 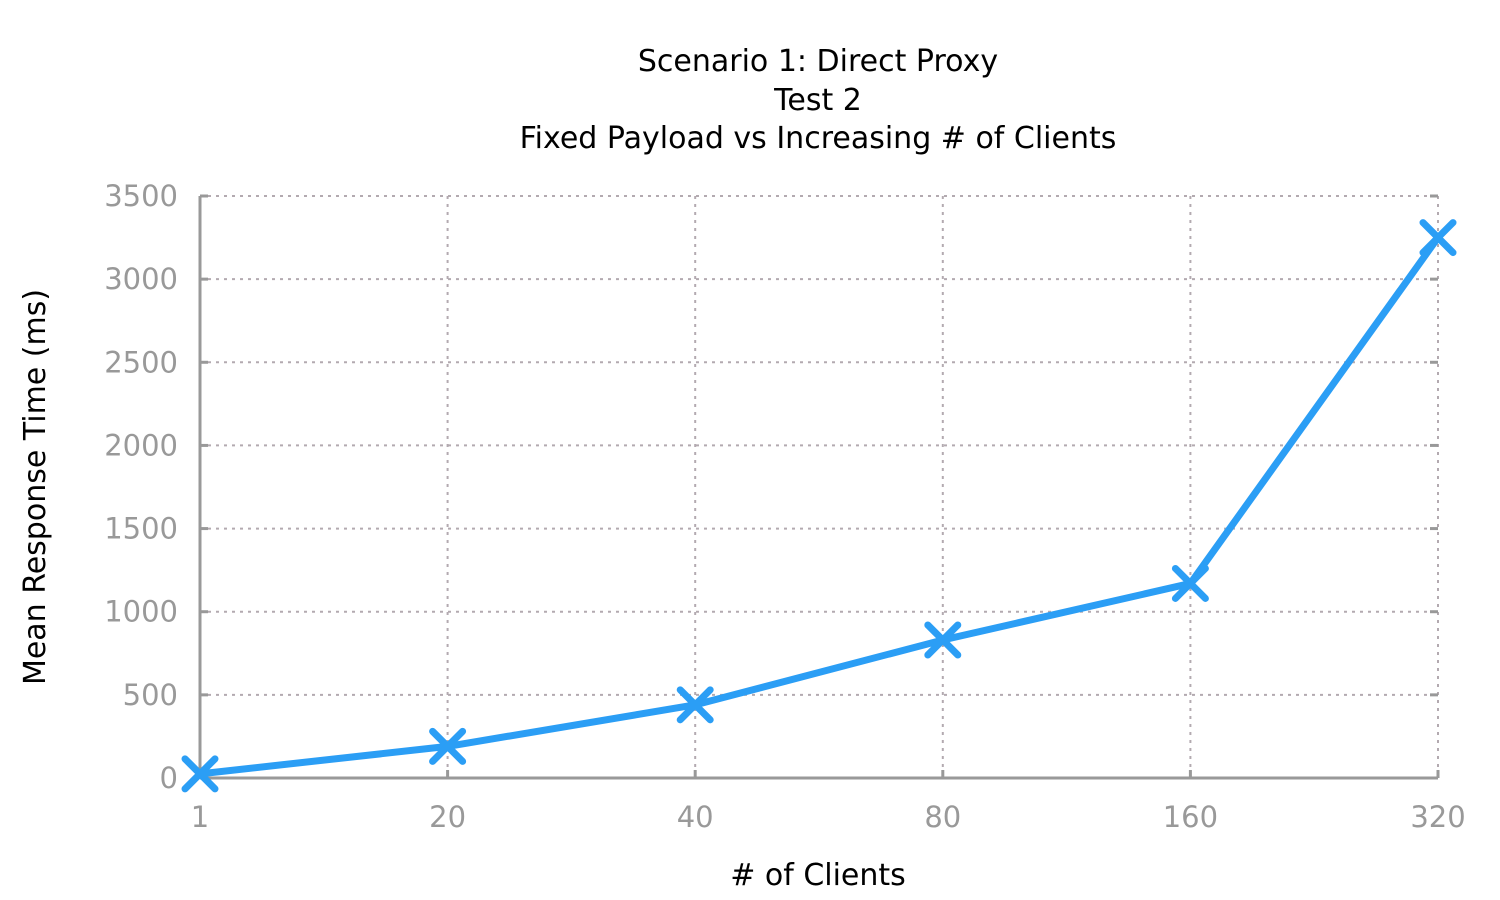 I want to click on chart-title-line-1: Scenario 1: Direct Proxy, so click(x=818, y=61).